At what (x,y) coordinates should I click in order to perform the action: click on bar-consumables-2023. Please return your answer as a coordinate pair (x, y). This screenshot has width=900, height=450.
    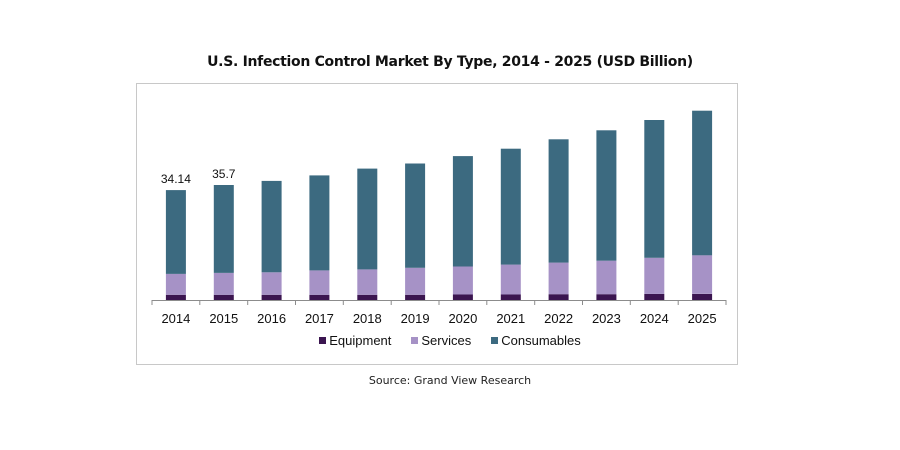
    Looking at the image, I should click on (606, 195).